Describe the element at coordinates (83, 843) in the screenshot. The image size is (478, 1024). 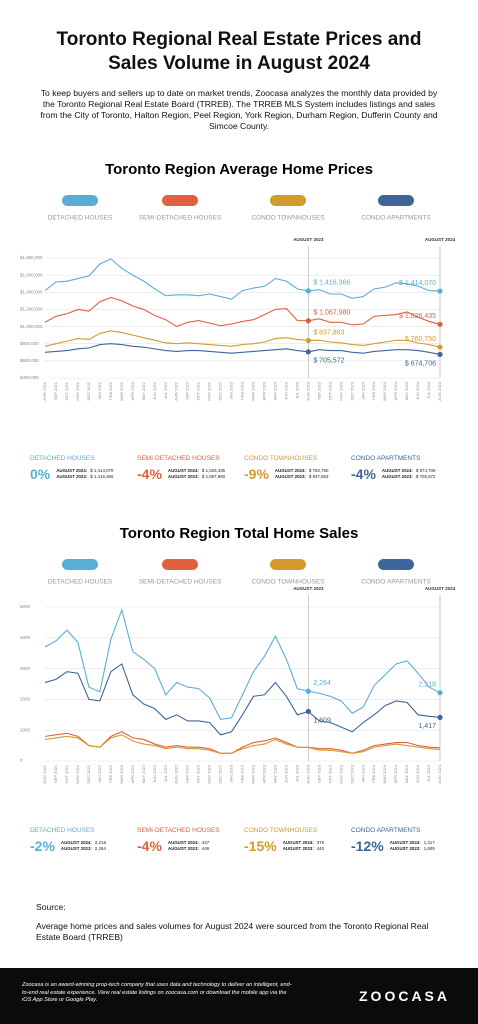
I see `summary-line: AUGUST 2024: 2,218` at that location.